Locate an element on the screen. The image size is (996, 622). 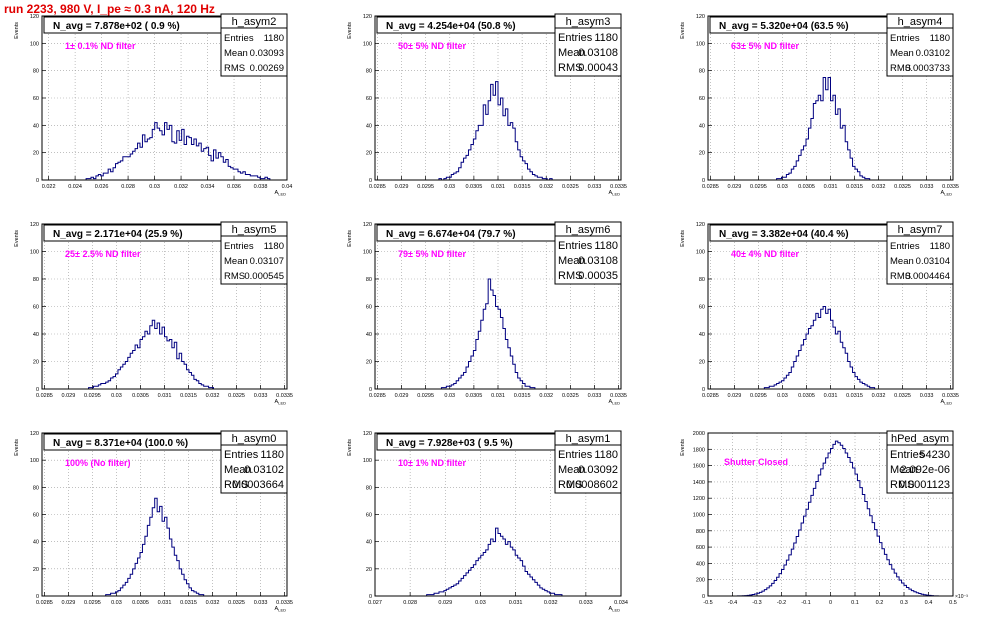
y-tick-label: 40 is located at coordinates (702, 126).